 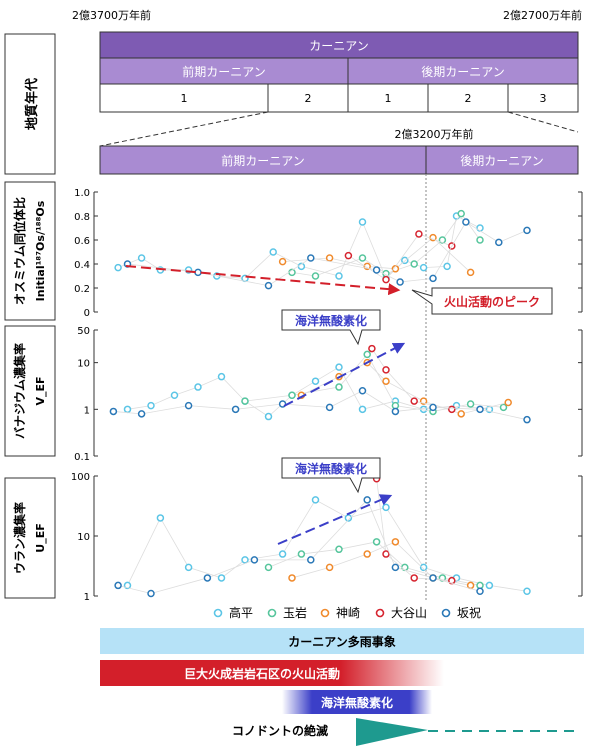 What do you see at coordinates (295, 612) in the screenshot?
I see `legend-label: 玉岩` at bounding box center [295, 612].